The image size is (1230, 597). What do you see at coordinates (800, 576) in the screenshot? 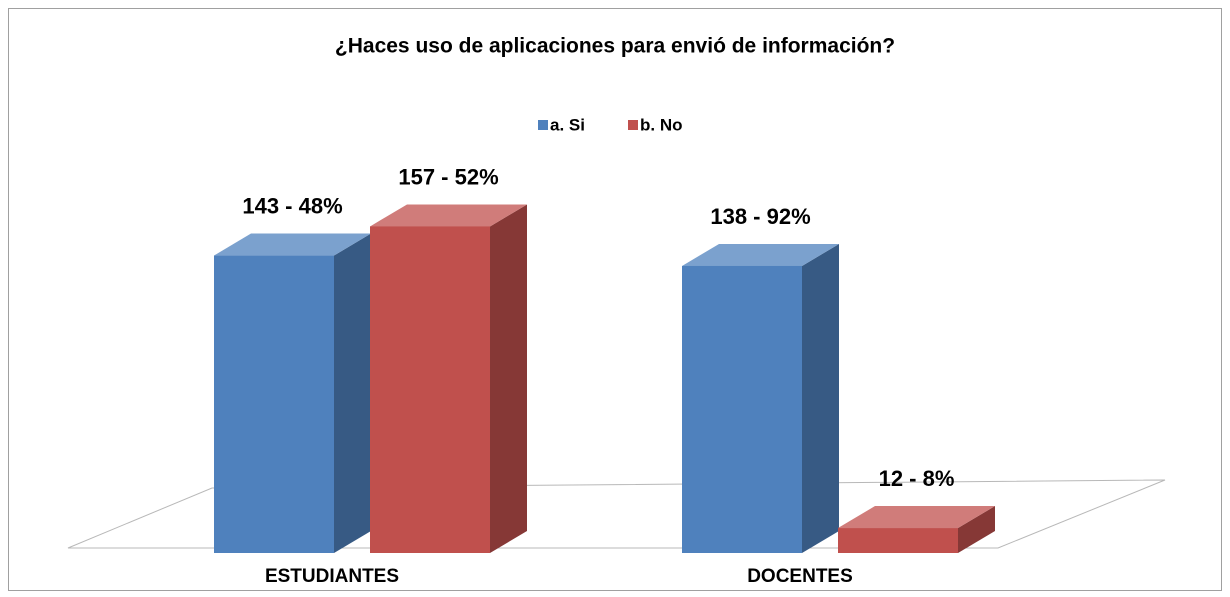
I see `x-tick-label: DOCENTES` at bounding box center [800, 576].